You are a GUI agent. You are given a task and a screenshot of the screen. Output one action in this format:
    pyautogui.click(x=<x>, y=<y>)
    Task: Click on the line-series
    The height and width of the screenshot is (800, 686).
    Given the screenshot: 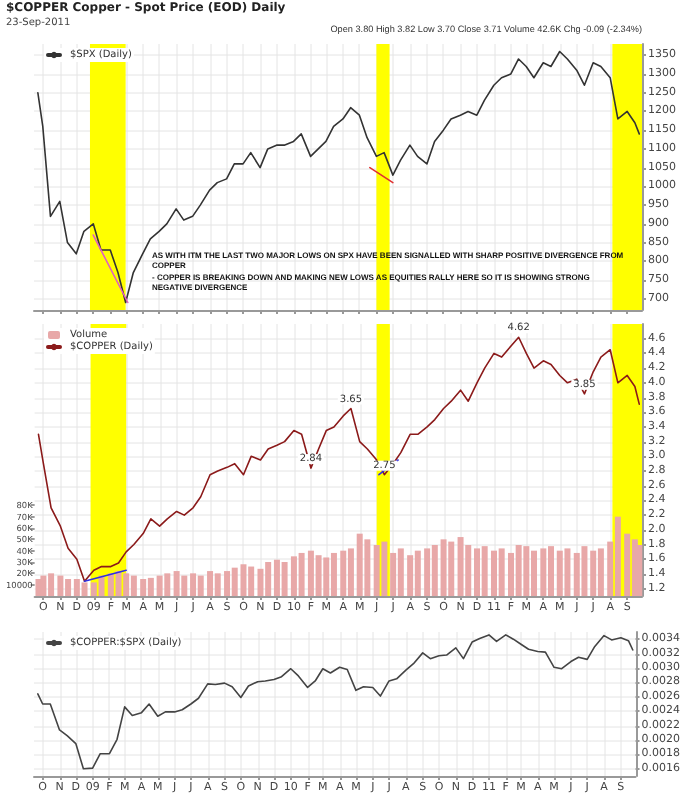 What is the action you would take?
    pyautogui.click(x=335, y=702)
    